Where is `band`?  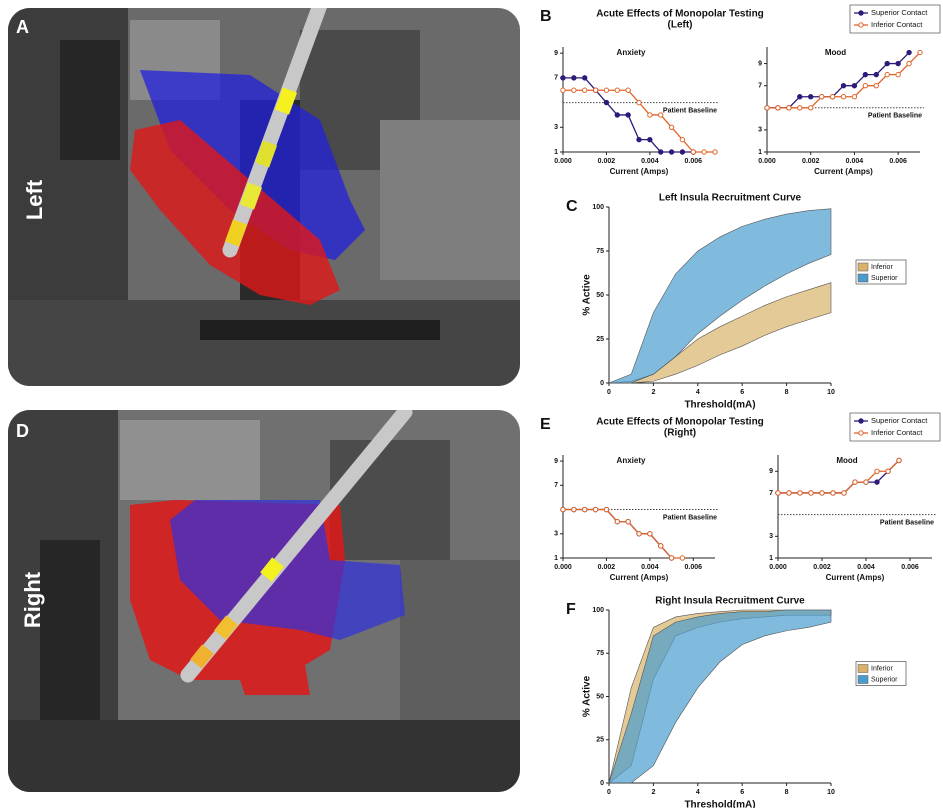
band is located at coordinates (720, 333).